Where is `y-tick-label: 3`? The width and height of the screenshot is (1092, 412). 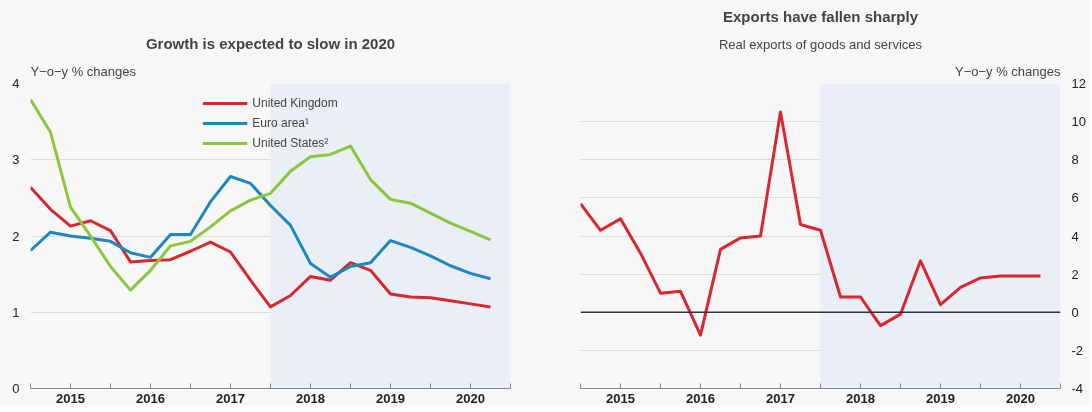
y-tick-label: 3 is located at coordinates (16, 160).